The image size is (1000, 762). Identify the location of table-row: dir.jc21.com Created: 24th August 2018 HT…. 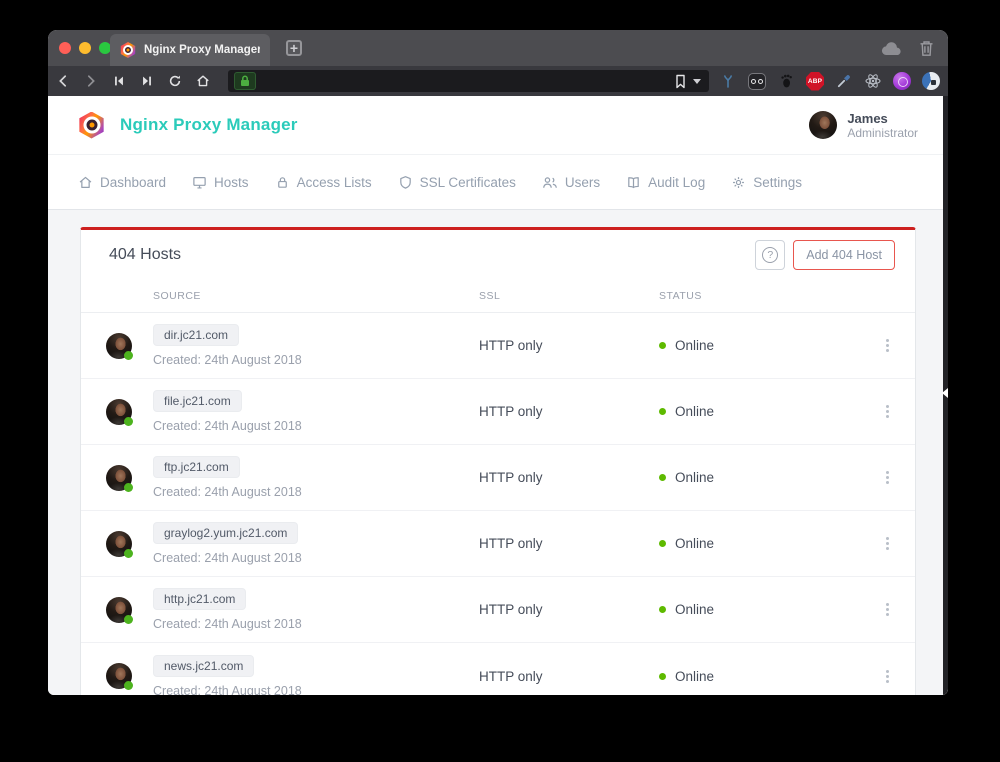
(498, 346).